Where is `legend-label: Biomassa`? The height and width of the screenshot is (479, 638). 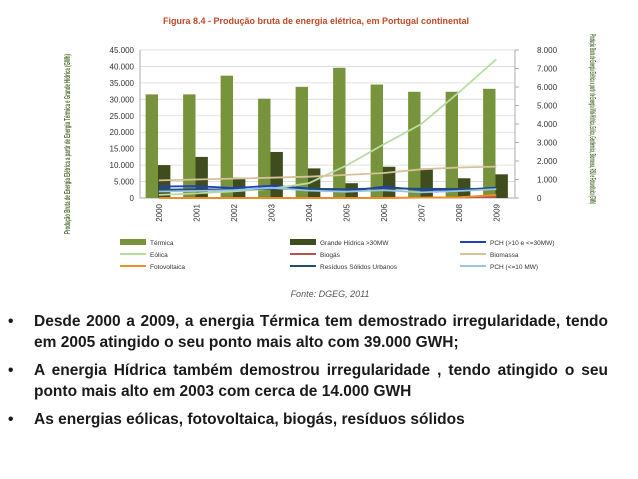
legend-label: Biomassa is located at coordinates (504, 255).